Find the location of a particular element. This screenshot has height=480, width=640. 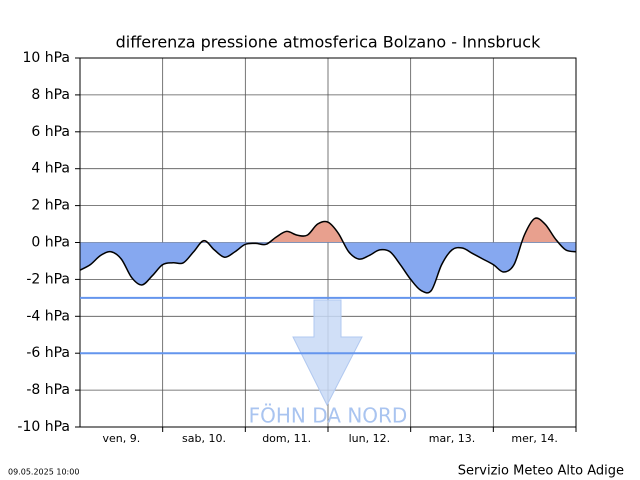

y-tick-label: 2 hPa is located at coordinates (50, 206).